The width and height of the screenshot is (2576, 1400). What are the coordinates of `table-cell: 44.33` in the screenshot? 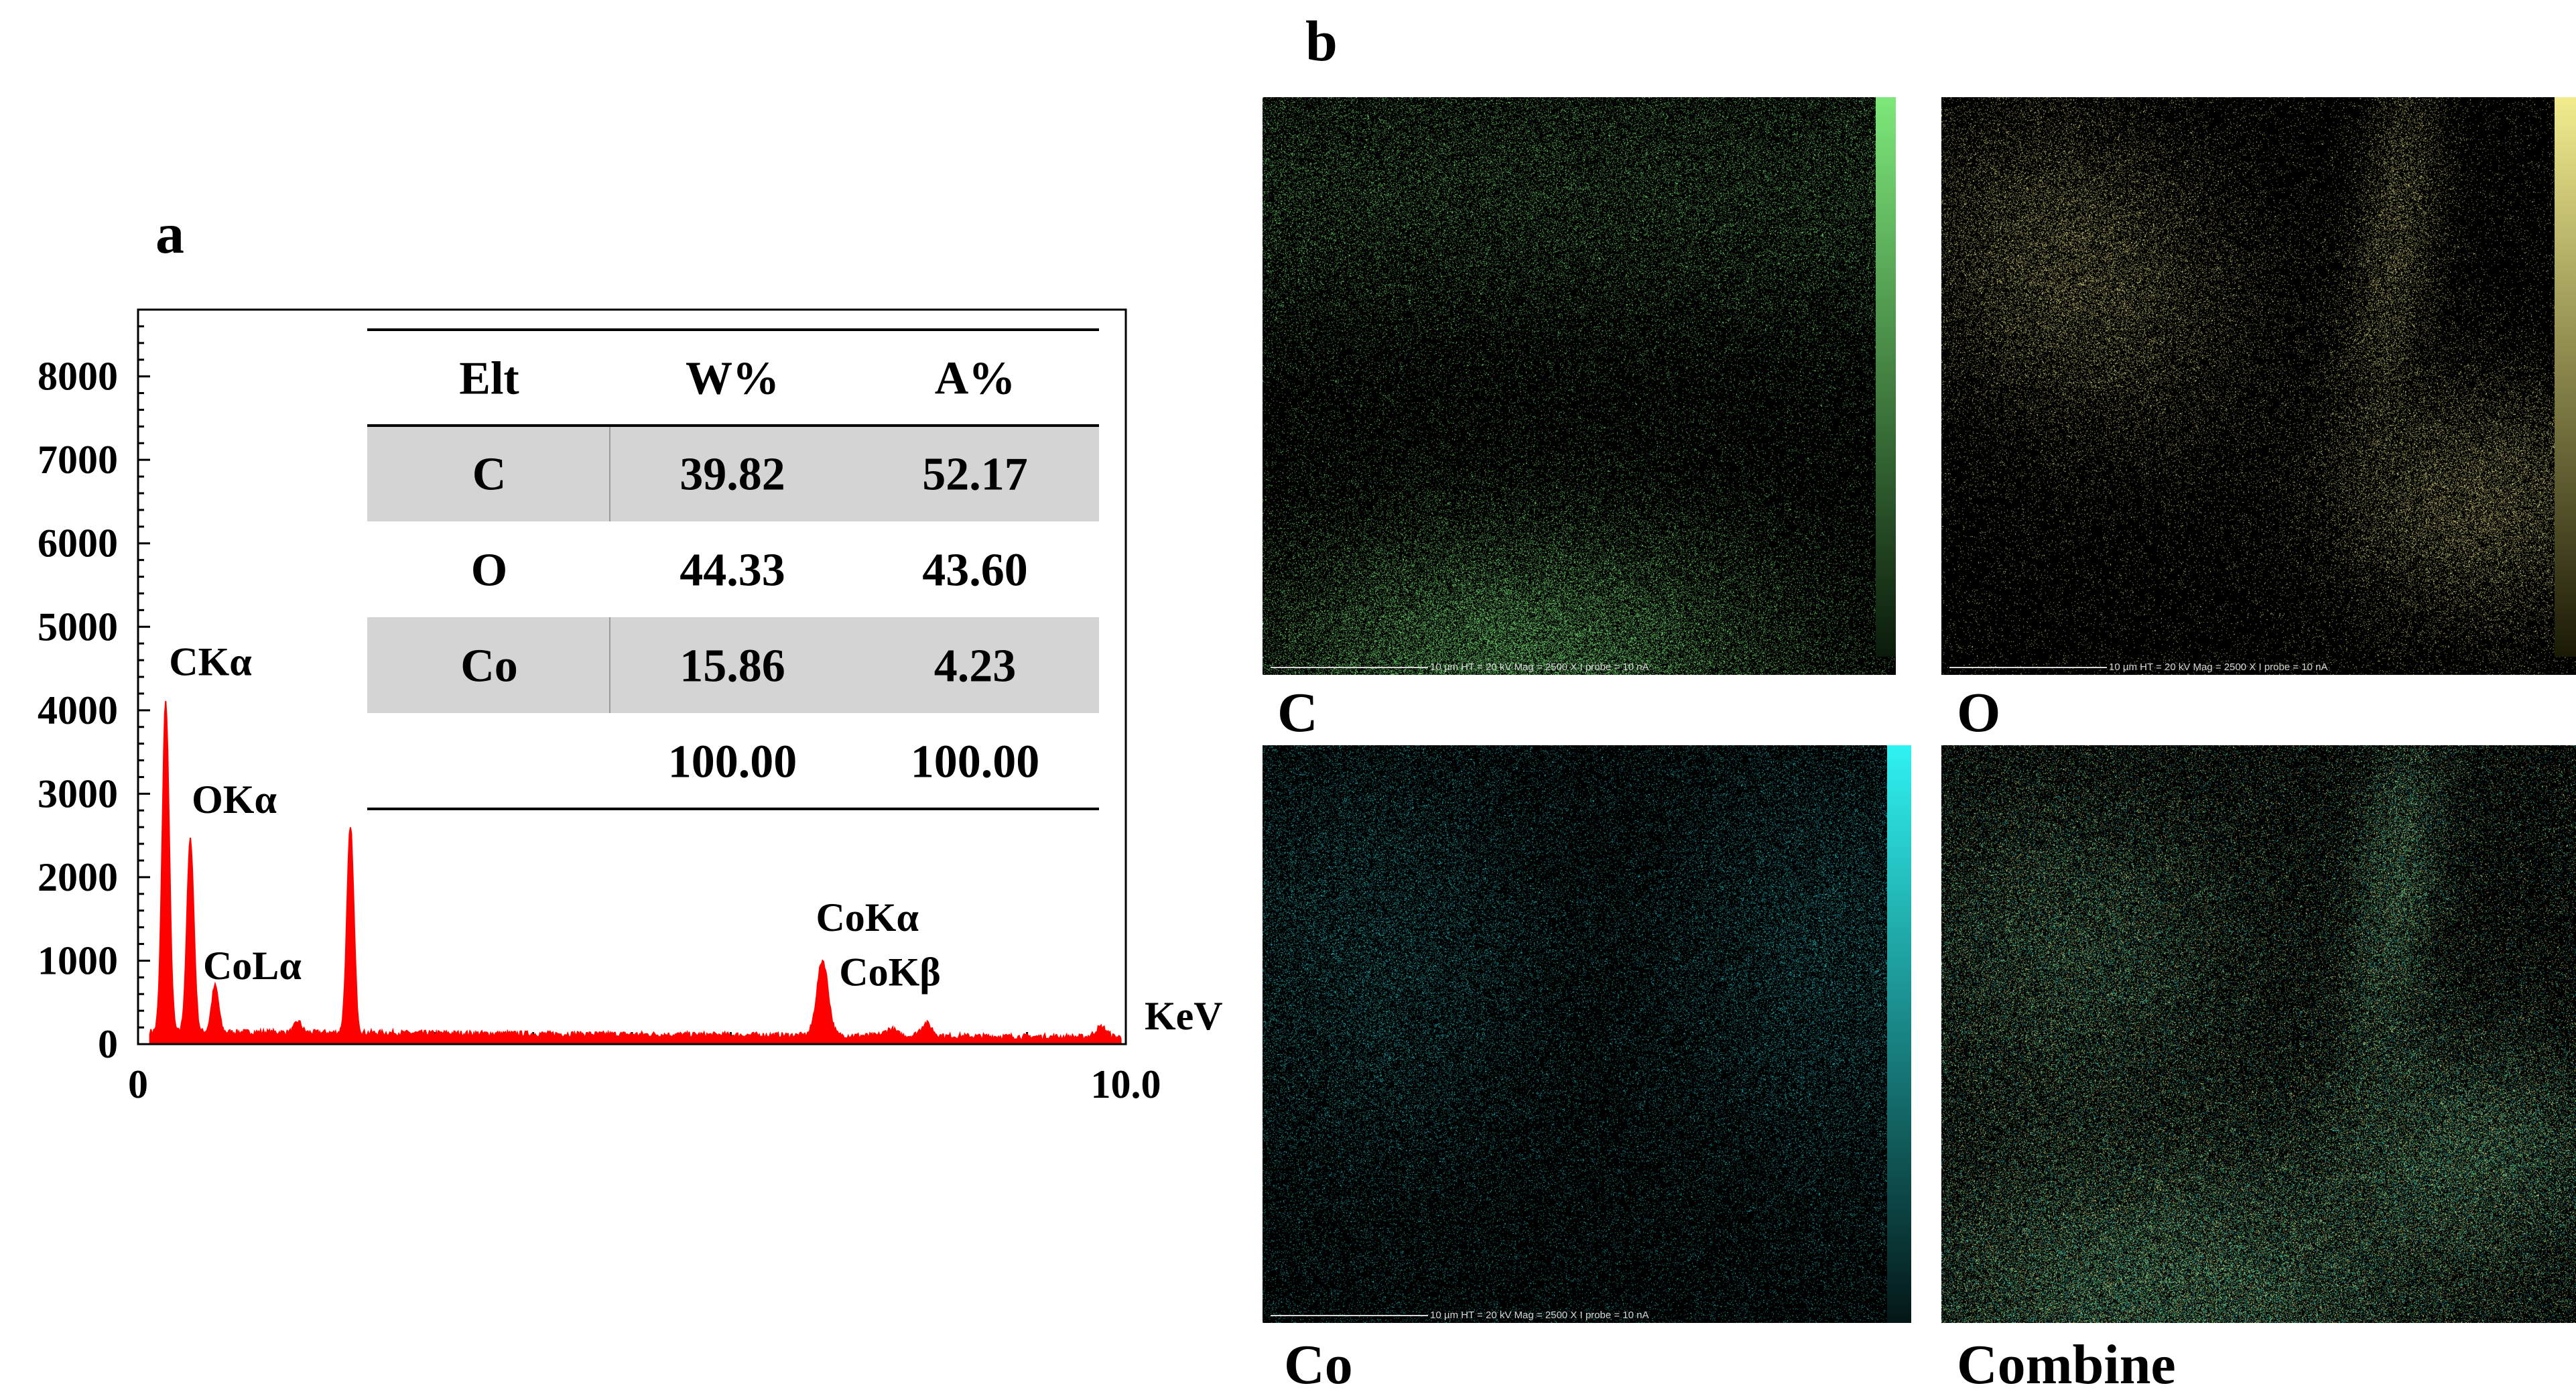 It's located at (732, 570).